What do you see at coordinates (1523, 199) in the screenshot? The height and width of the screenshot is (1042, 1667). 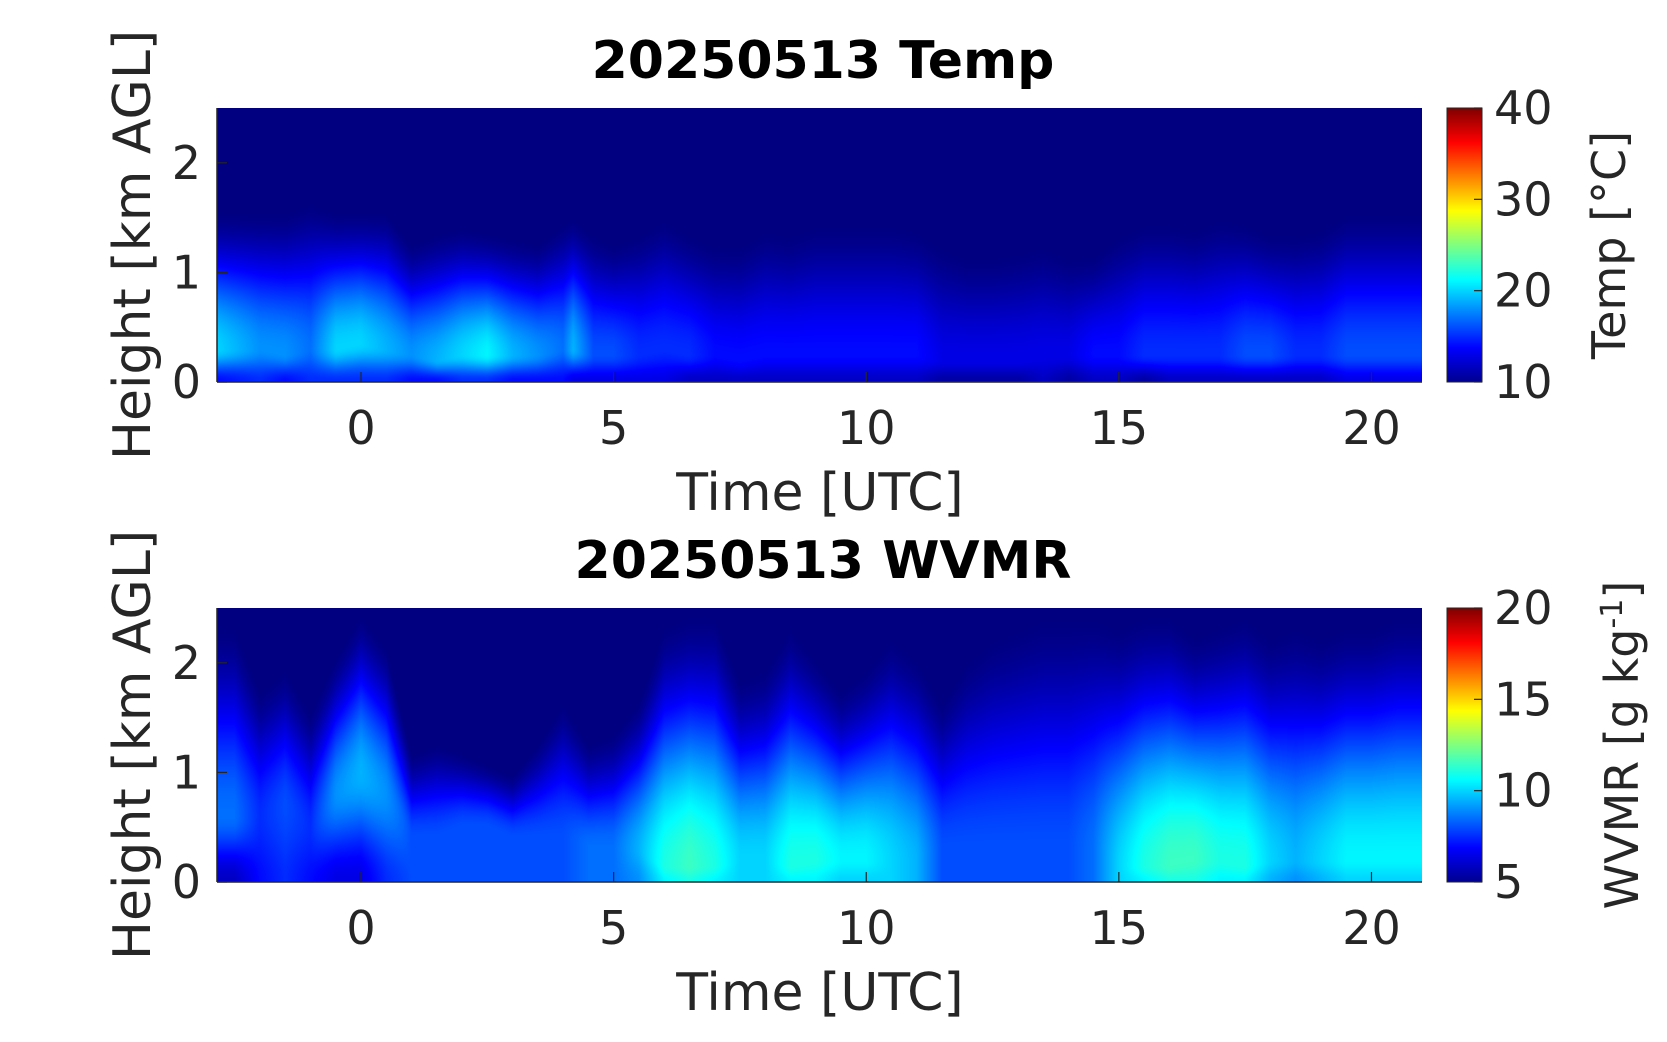 I see `temp-colorbar-tick-label: 30` at bounding box center [1523, 199].